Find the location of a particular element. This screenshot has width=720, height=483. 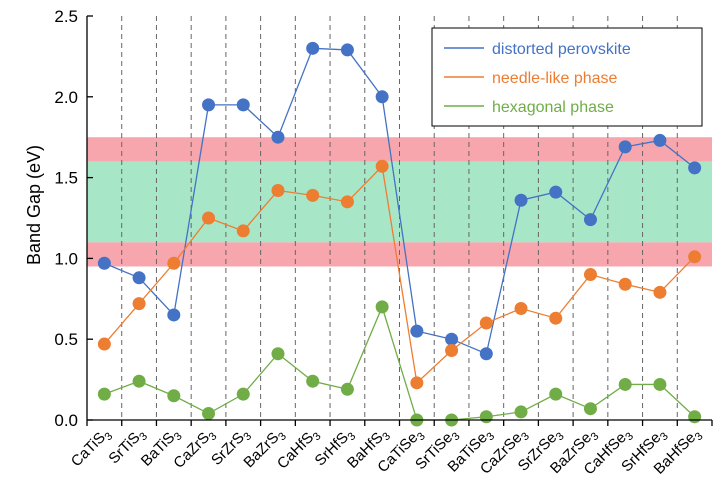

y-tick-labels: 0.0 0.5 1.0 1.5 2.0 2.5 is located at coordinates (66, 218).